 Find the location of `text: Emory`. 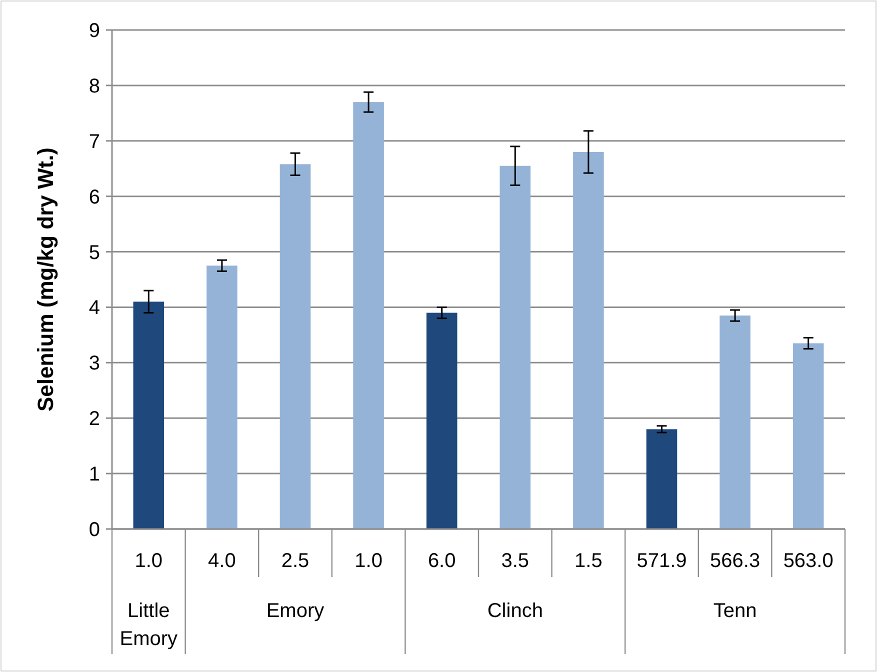

text: Emory is located at coordinates (295, 611).